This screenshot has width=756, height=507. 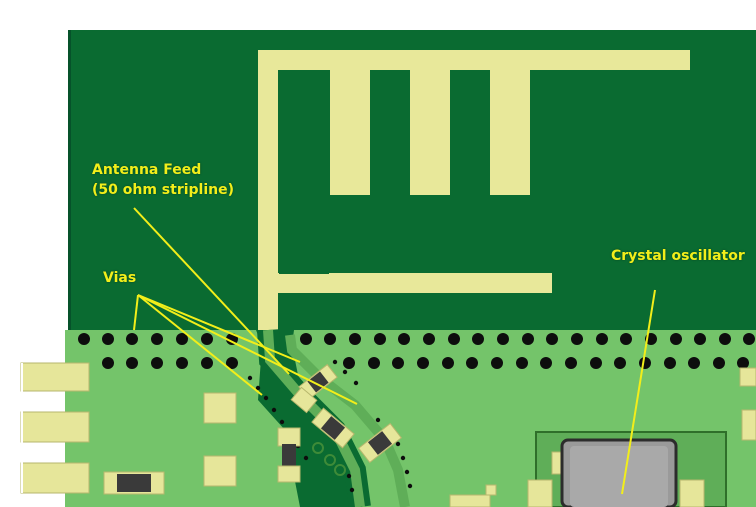 I want to click on via-row-top, so click(x=416, y=339).